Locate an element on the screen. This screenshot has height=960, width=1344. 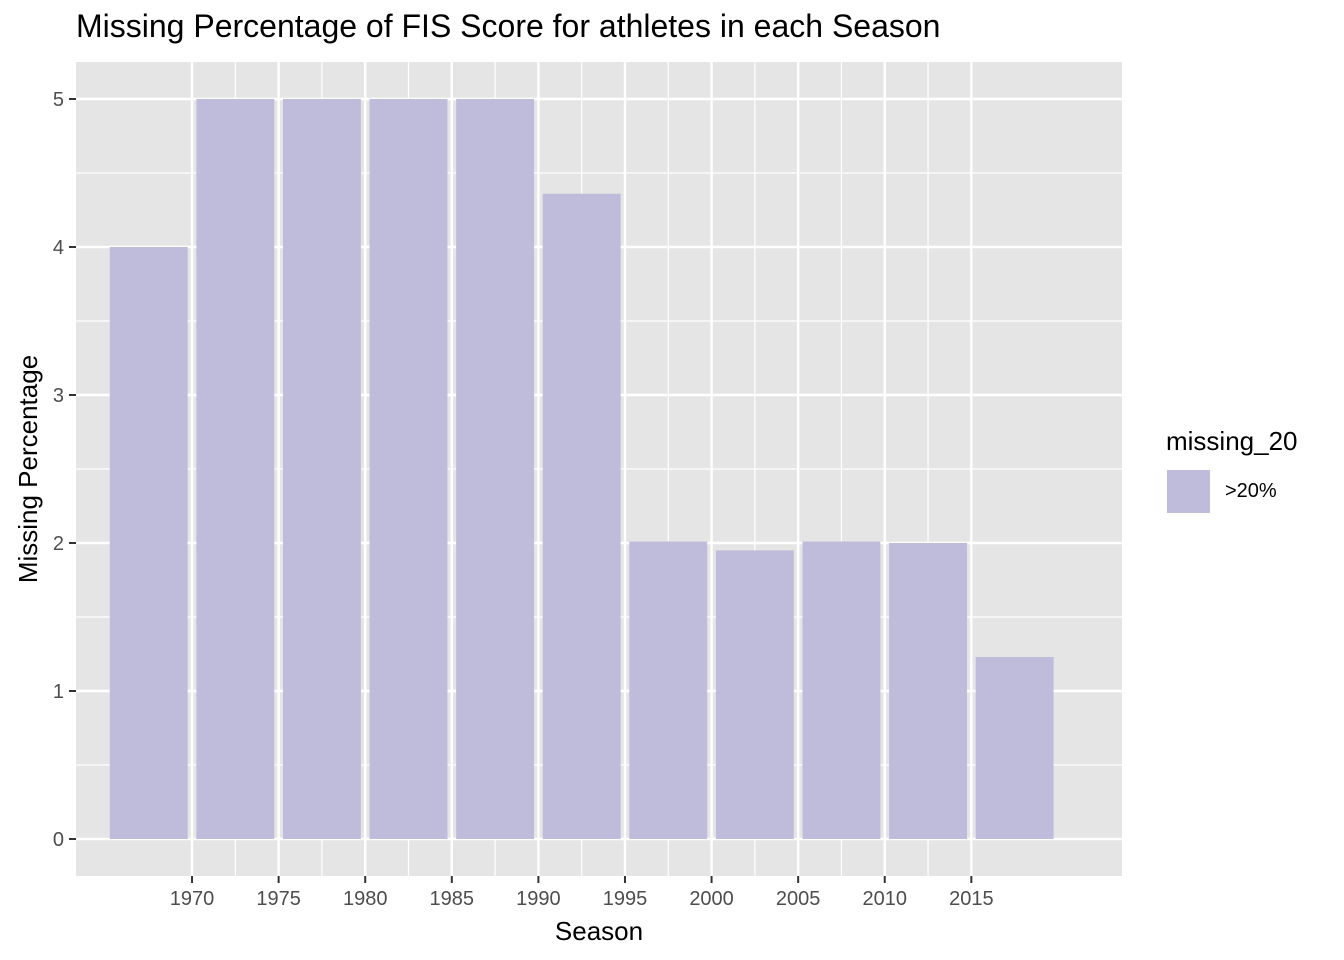
y-axis-title: Missing Percentage is located at coordinates (28, 469).